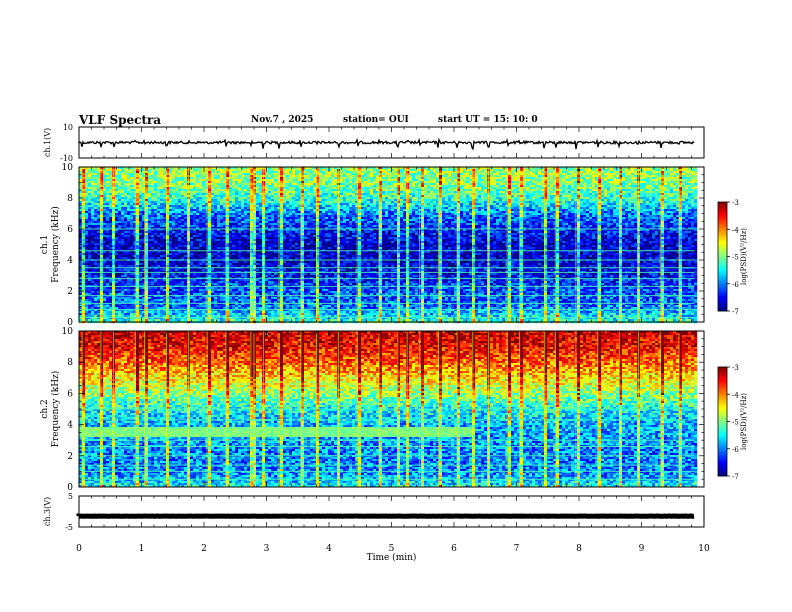 The image size is (792, 612). I want to click on y-axis-label: ch.2, so click(45, 408).